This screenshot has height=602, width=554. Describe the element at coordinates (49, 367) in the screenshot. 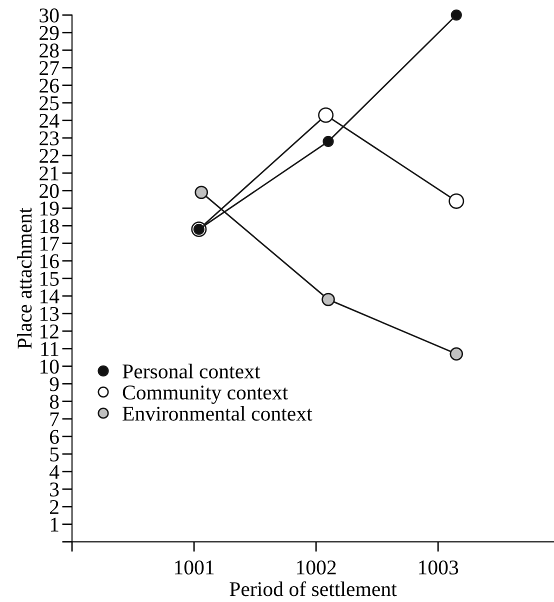

I see `y-tick-label: 10` at that location.